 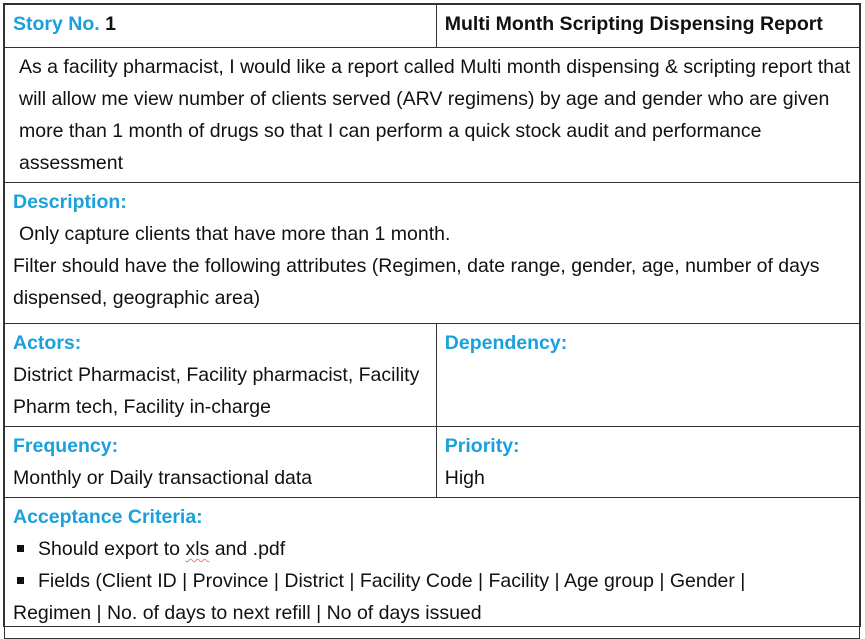 What do you see at coordinates (47, 343) in the screenshot?
I see `actors-label: Actors:` at bounding box center [47, 343].